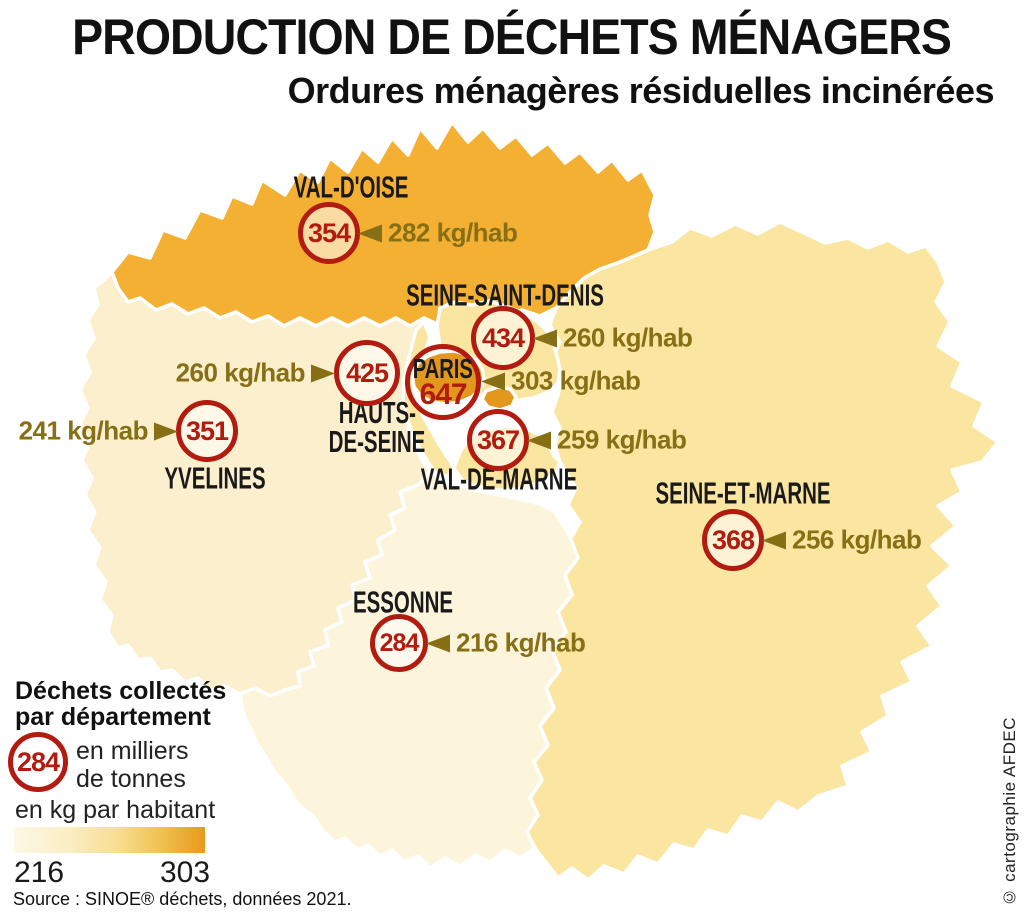 This screenshot has height=917, width=1024. Describe the element at coordinates (185, 872) in the screenshot. I see `legend-scale-max: 303` at that location.